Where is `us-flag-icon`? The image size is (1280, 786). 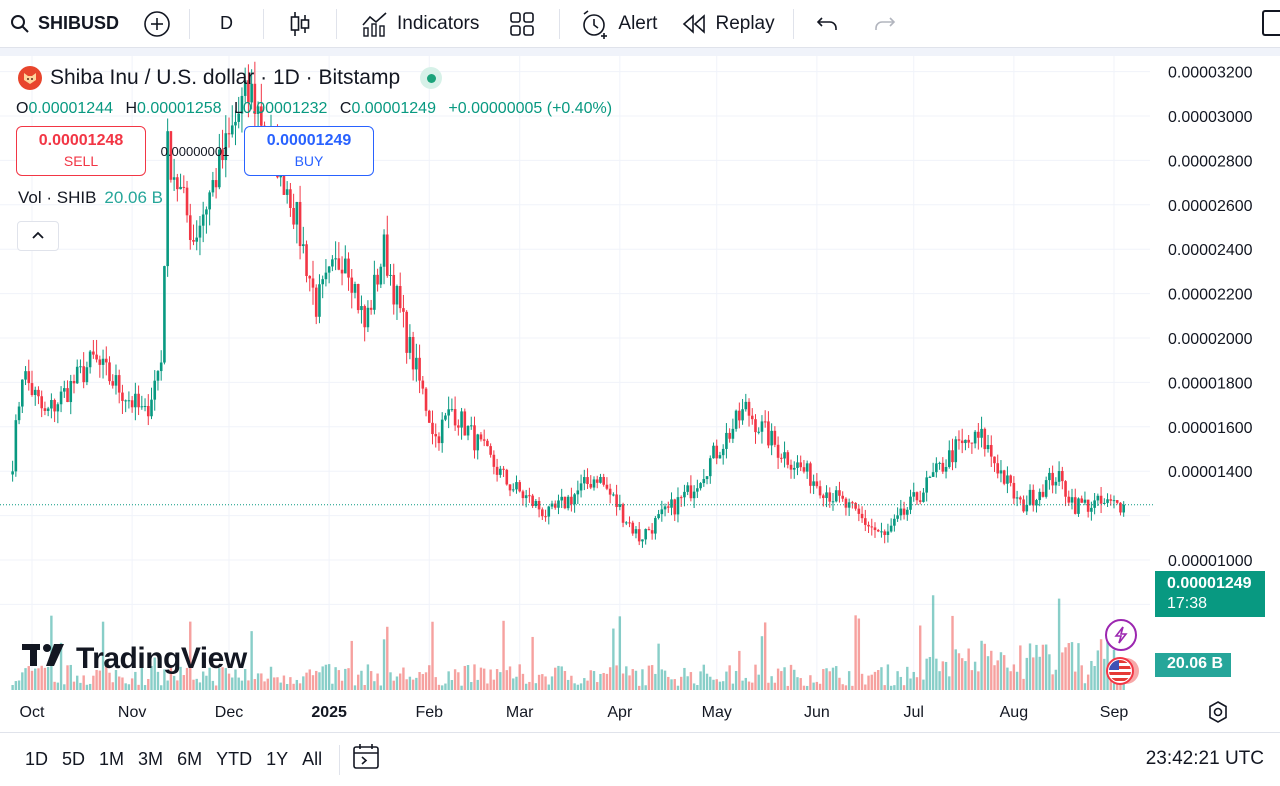
us-flag-icon is located at coordinates (1122, 671).